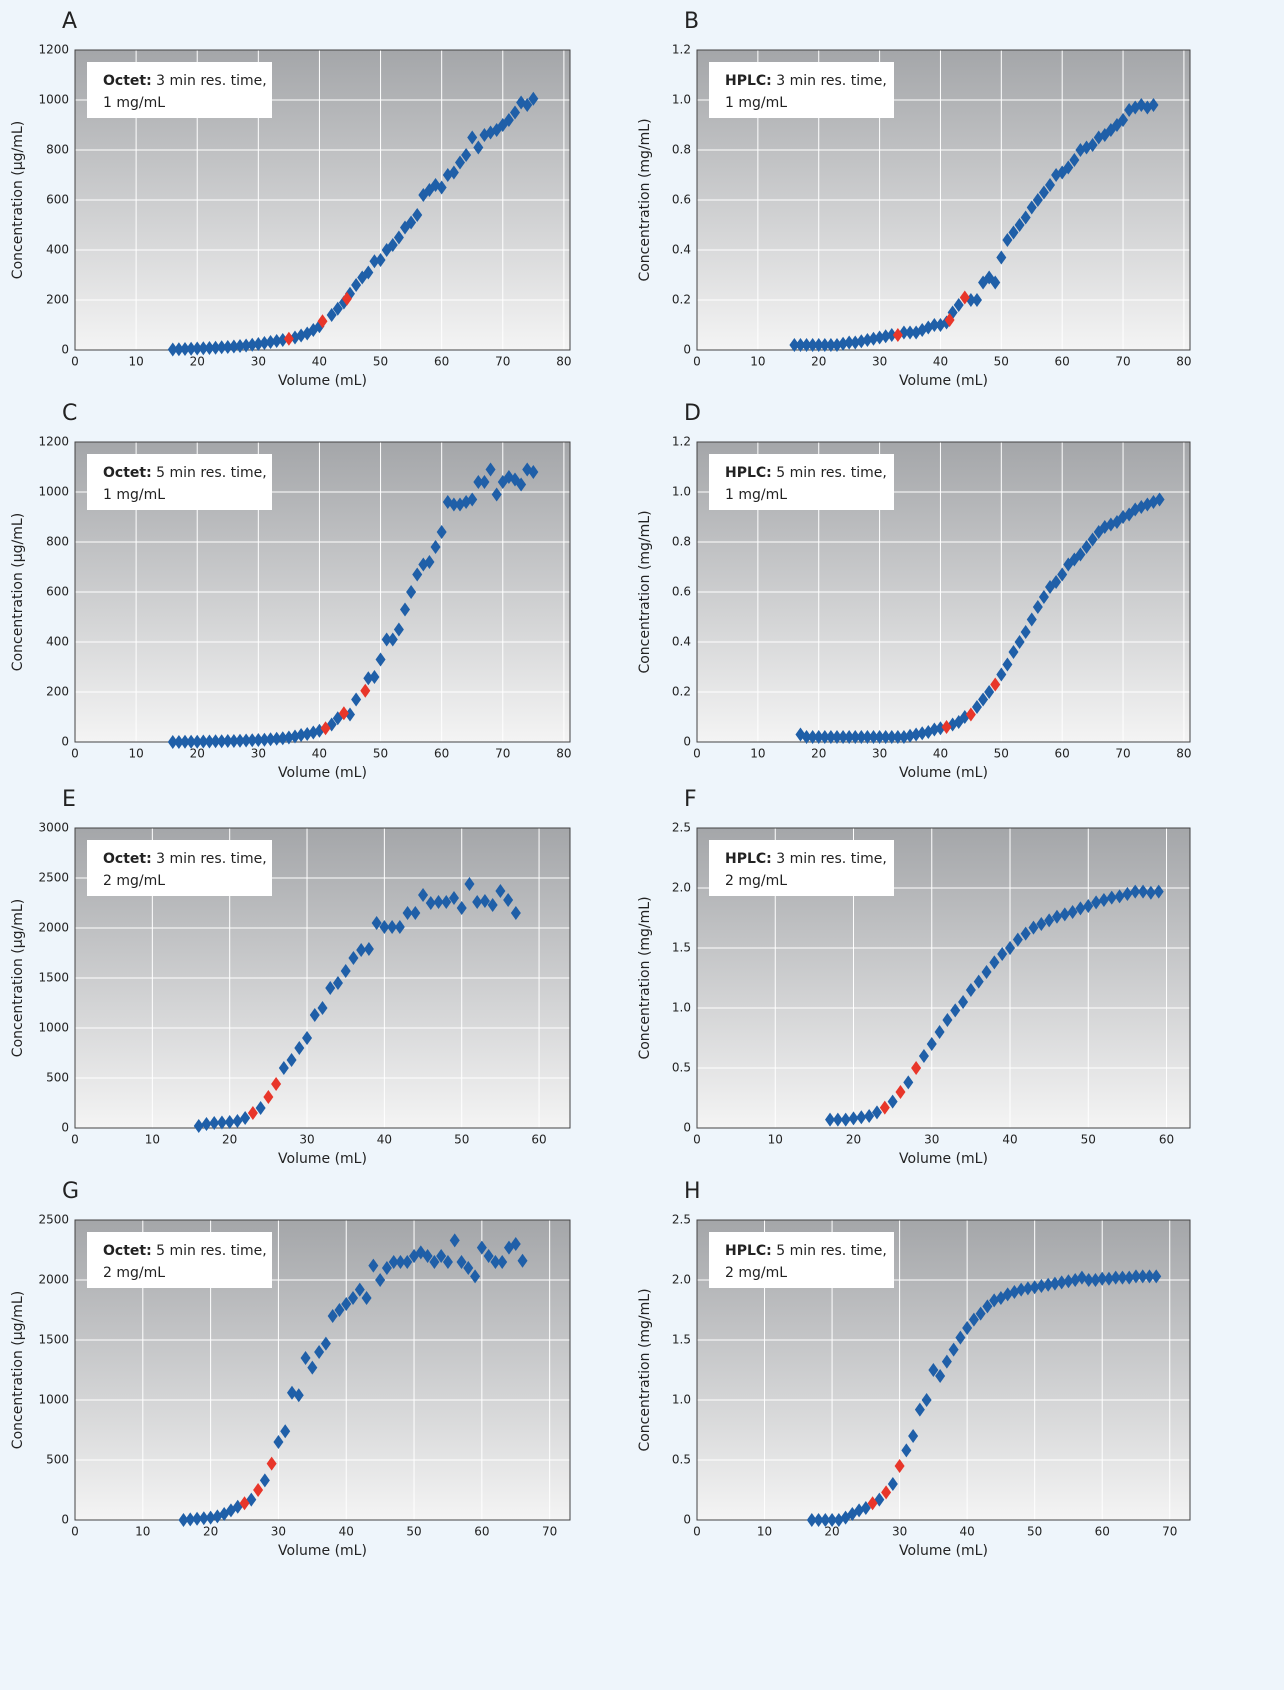  Describe the element at coordinates (681, 542) in the screenshot. I see `y-tick-label: 0.8` at that location.